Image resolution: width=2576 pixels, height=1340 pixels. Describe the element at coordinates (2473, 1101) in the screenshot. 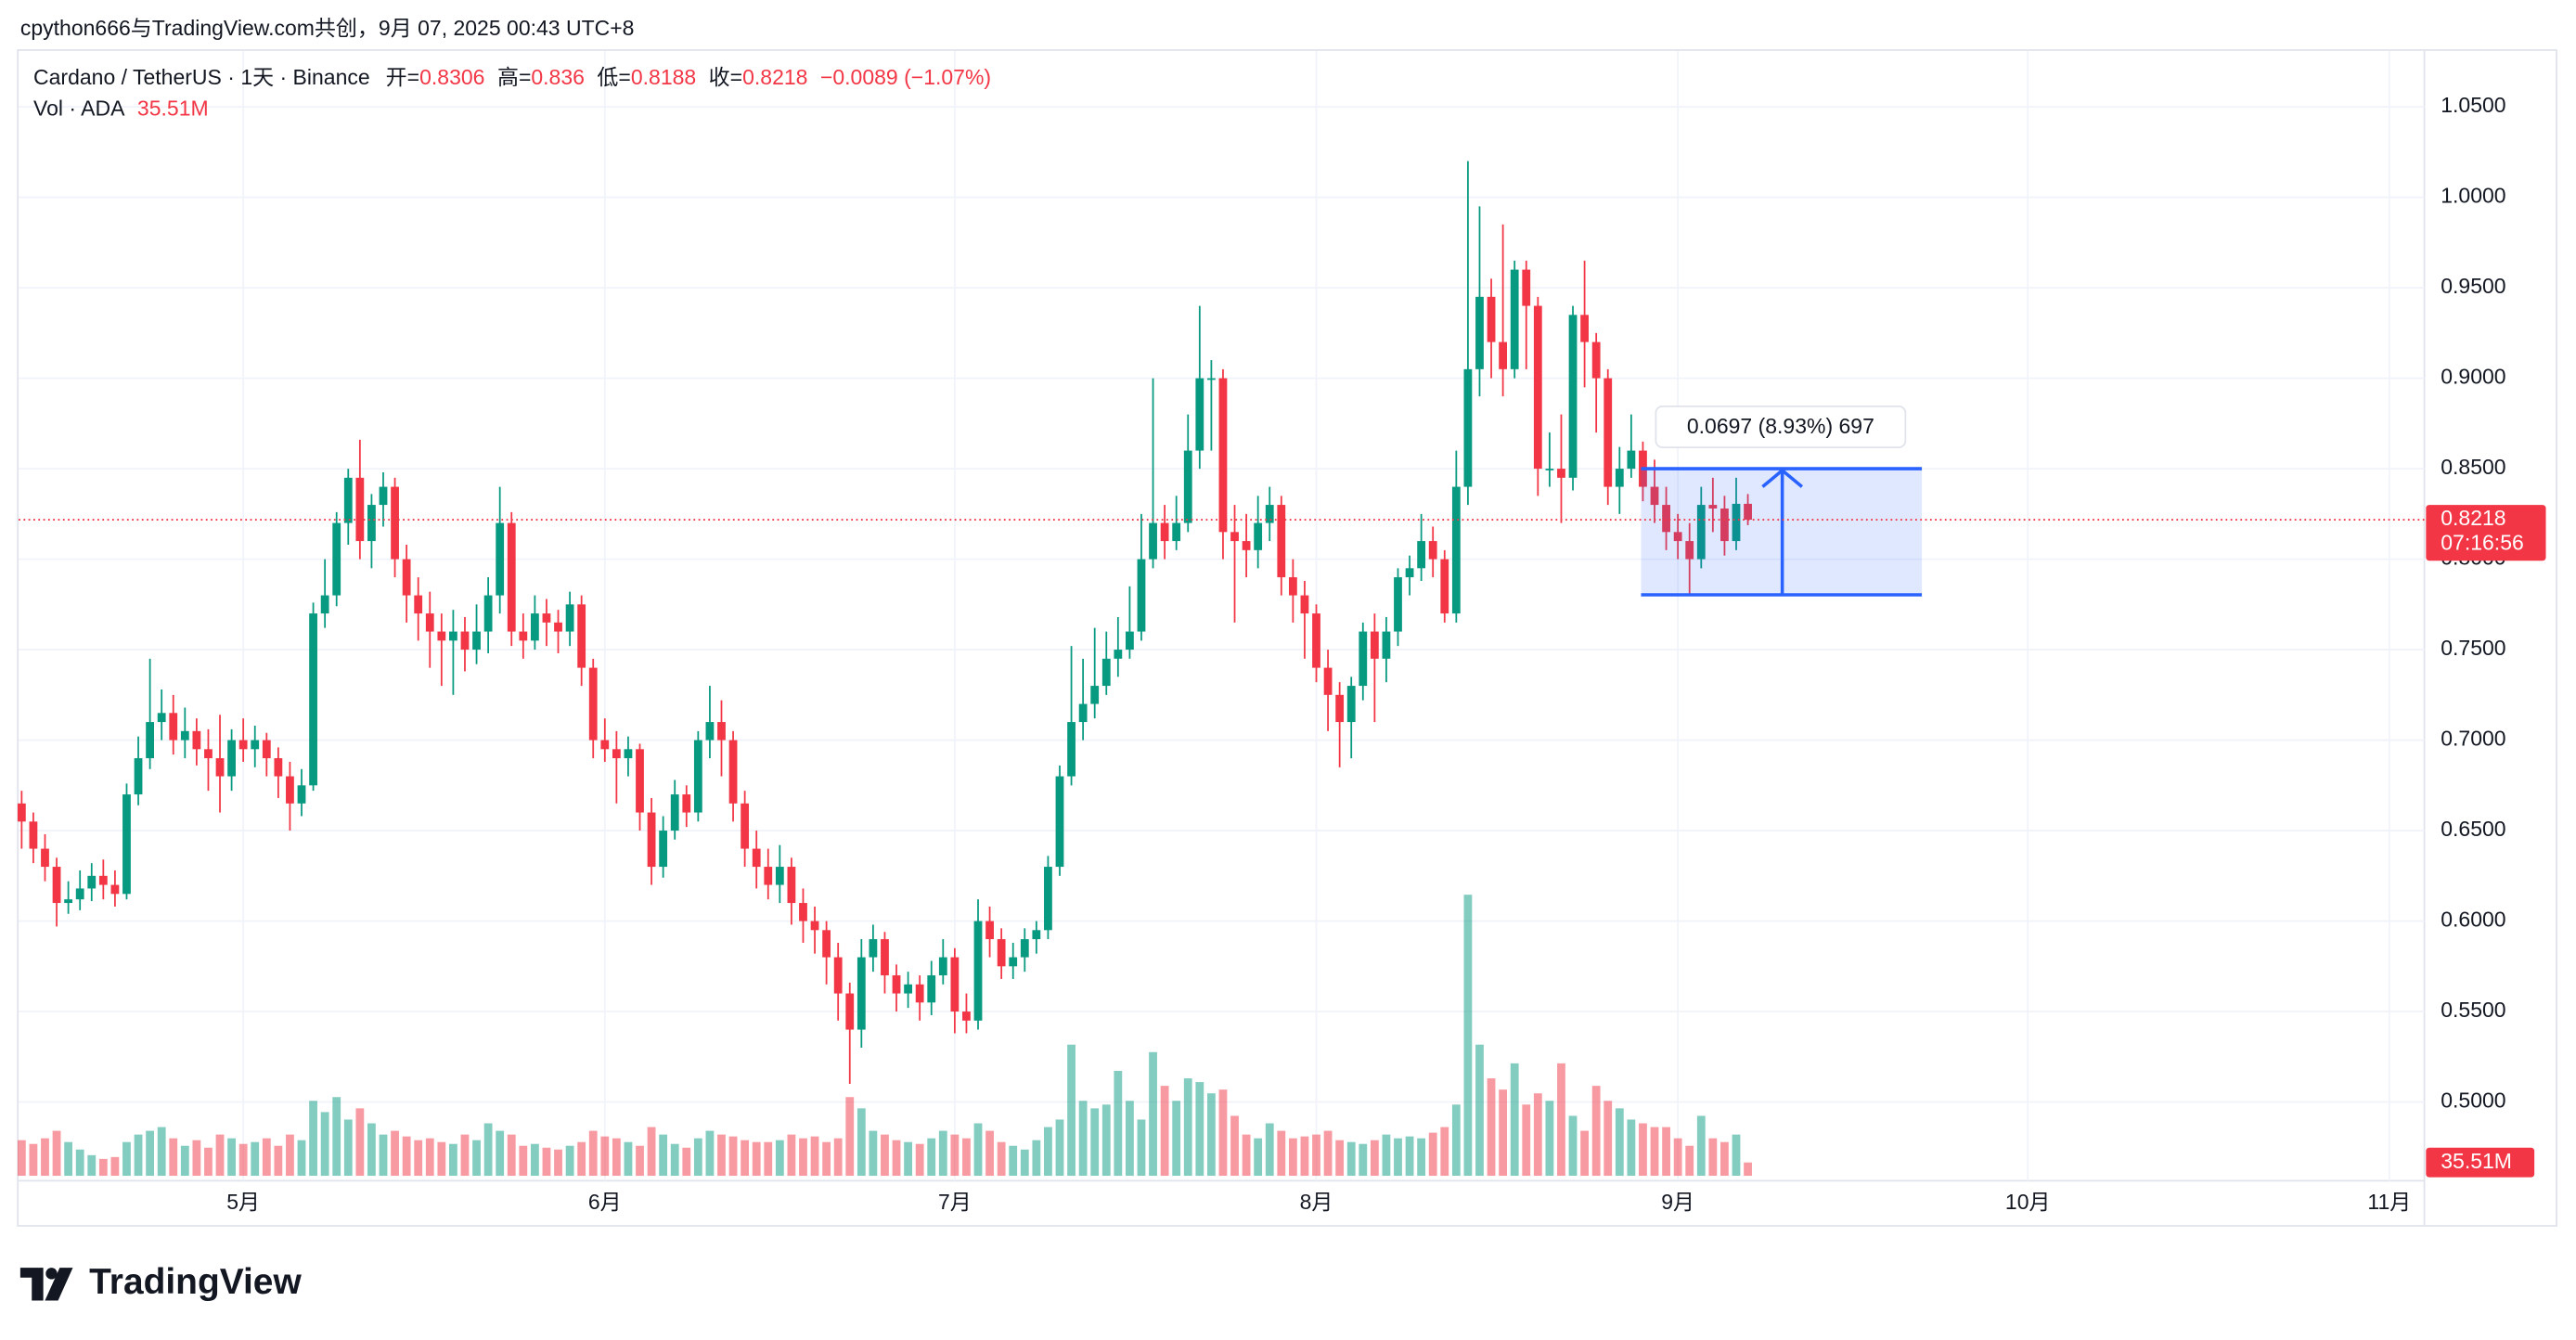

I see `y-tick-label: 0.5000` at that location.